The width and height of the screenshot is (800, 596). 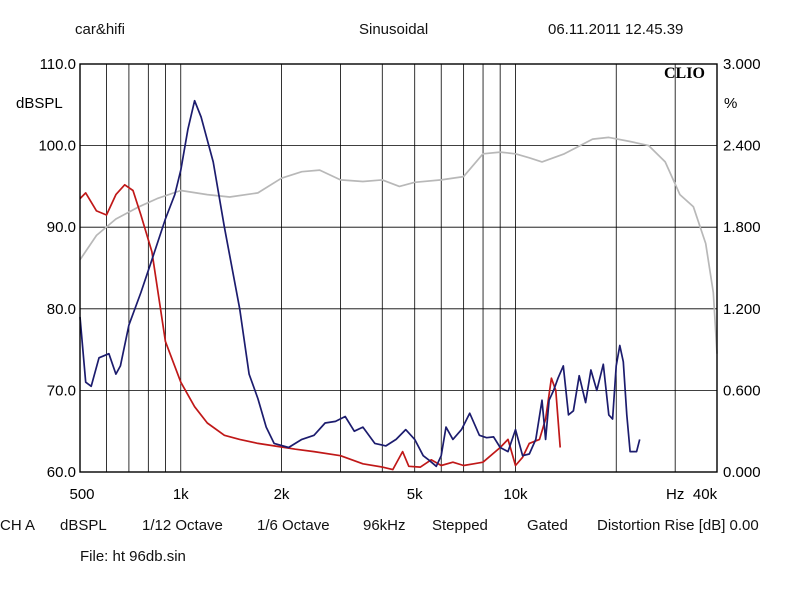 I want to click on footer-channel: CH A, so click(x=18, y=525).